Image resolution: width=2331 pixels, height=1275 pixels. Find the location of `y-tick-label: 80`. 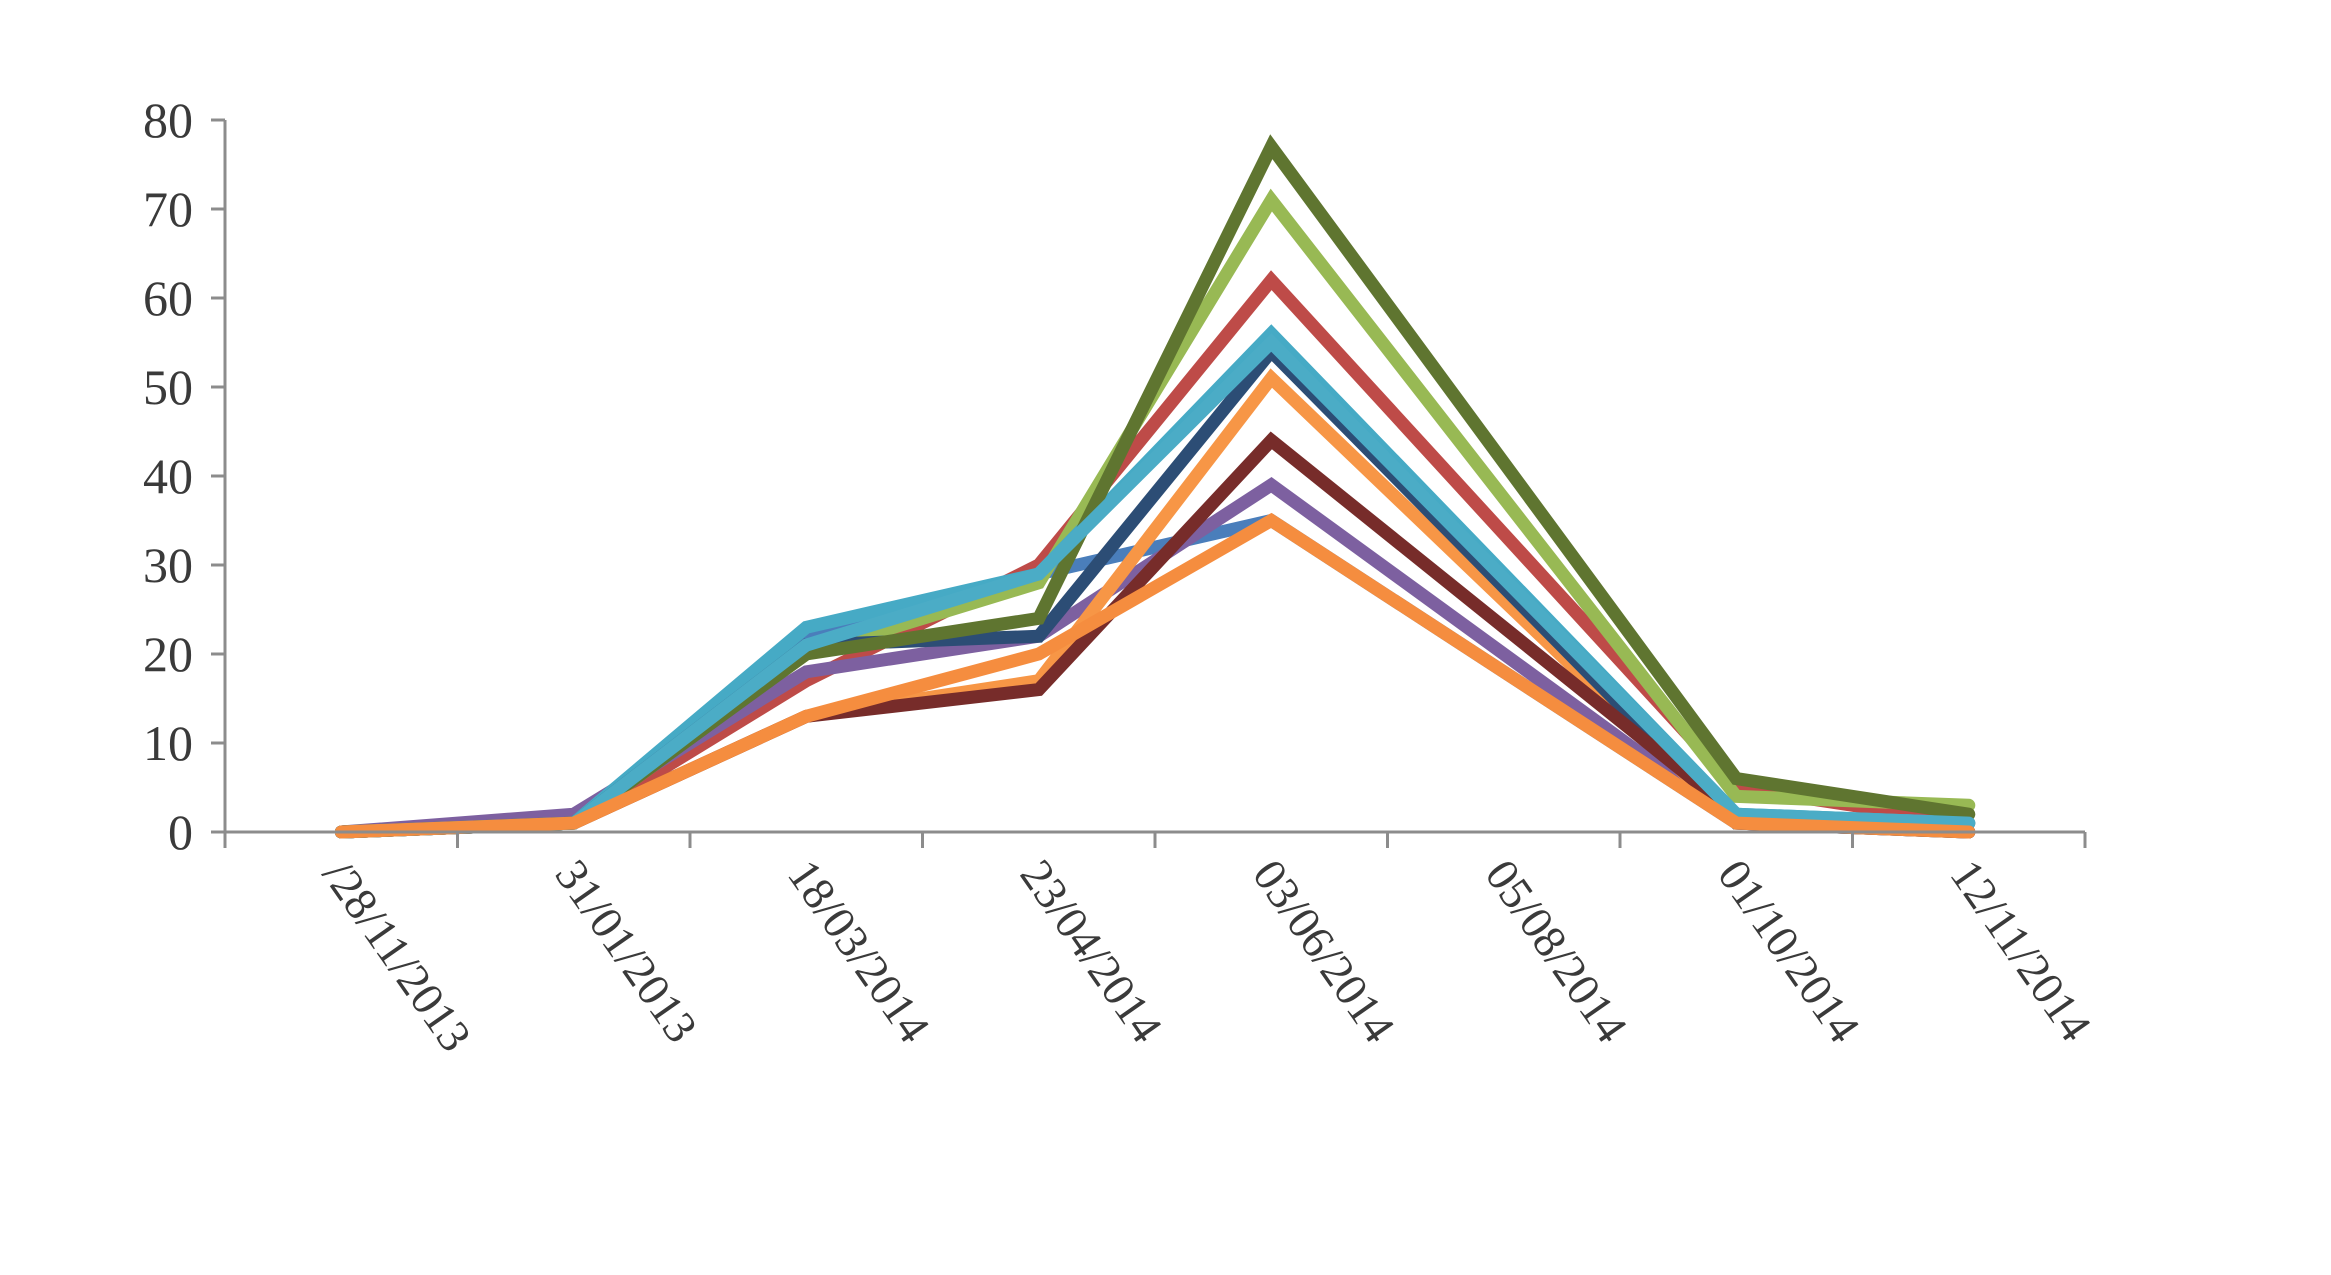

y-tick-label: 80 is located at coordinates (168, 120).